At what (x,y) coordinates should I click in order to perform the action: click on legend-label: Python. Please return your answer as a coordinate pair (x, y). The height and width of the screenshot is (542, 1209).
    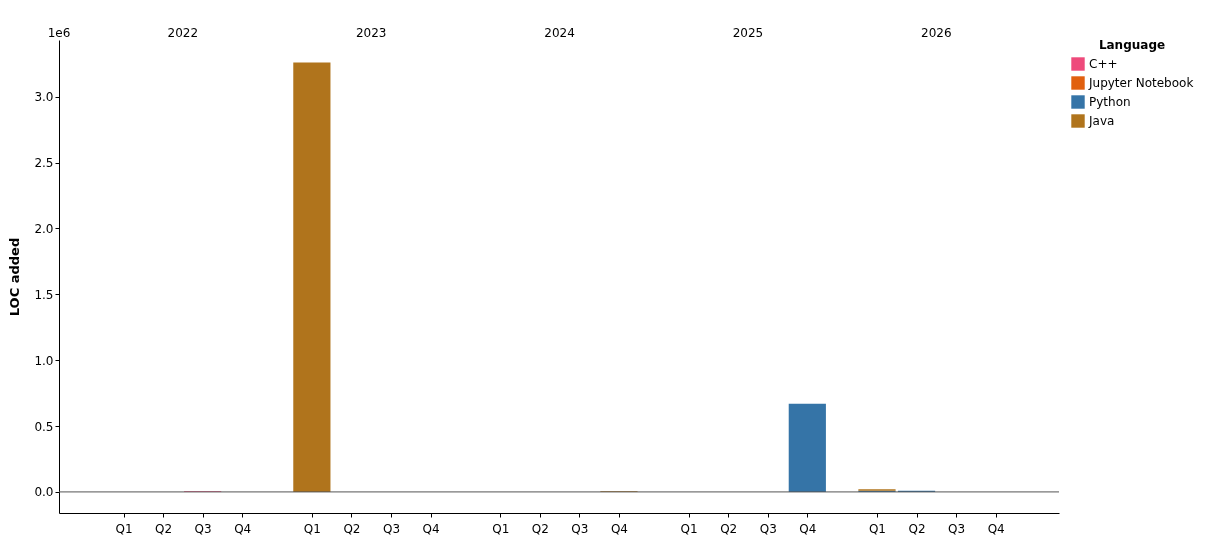
    Looking at the image, I should click on (1110, 102).